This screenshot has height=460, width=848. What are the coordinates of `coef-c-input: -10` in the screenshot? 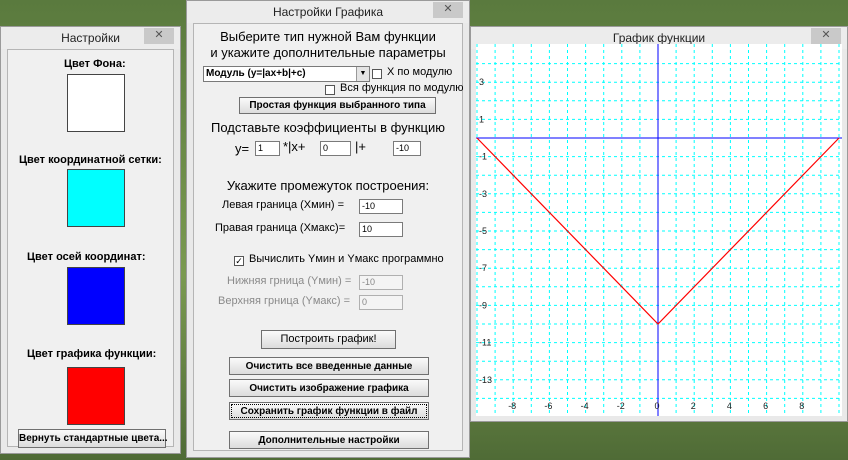 It's located at (407, 148).